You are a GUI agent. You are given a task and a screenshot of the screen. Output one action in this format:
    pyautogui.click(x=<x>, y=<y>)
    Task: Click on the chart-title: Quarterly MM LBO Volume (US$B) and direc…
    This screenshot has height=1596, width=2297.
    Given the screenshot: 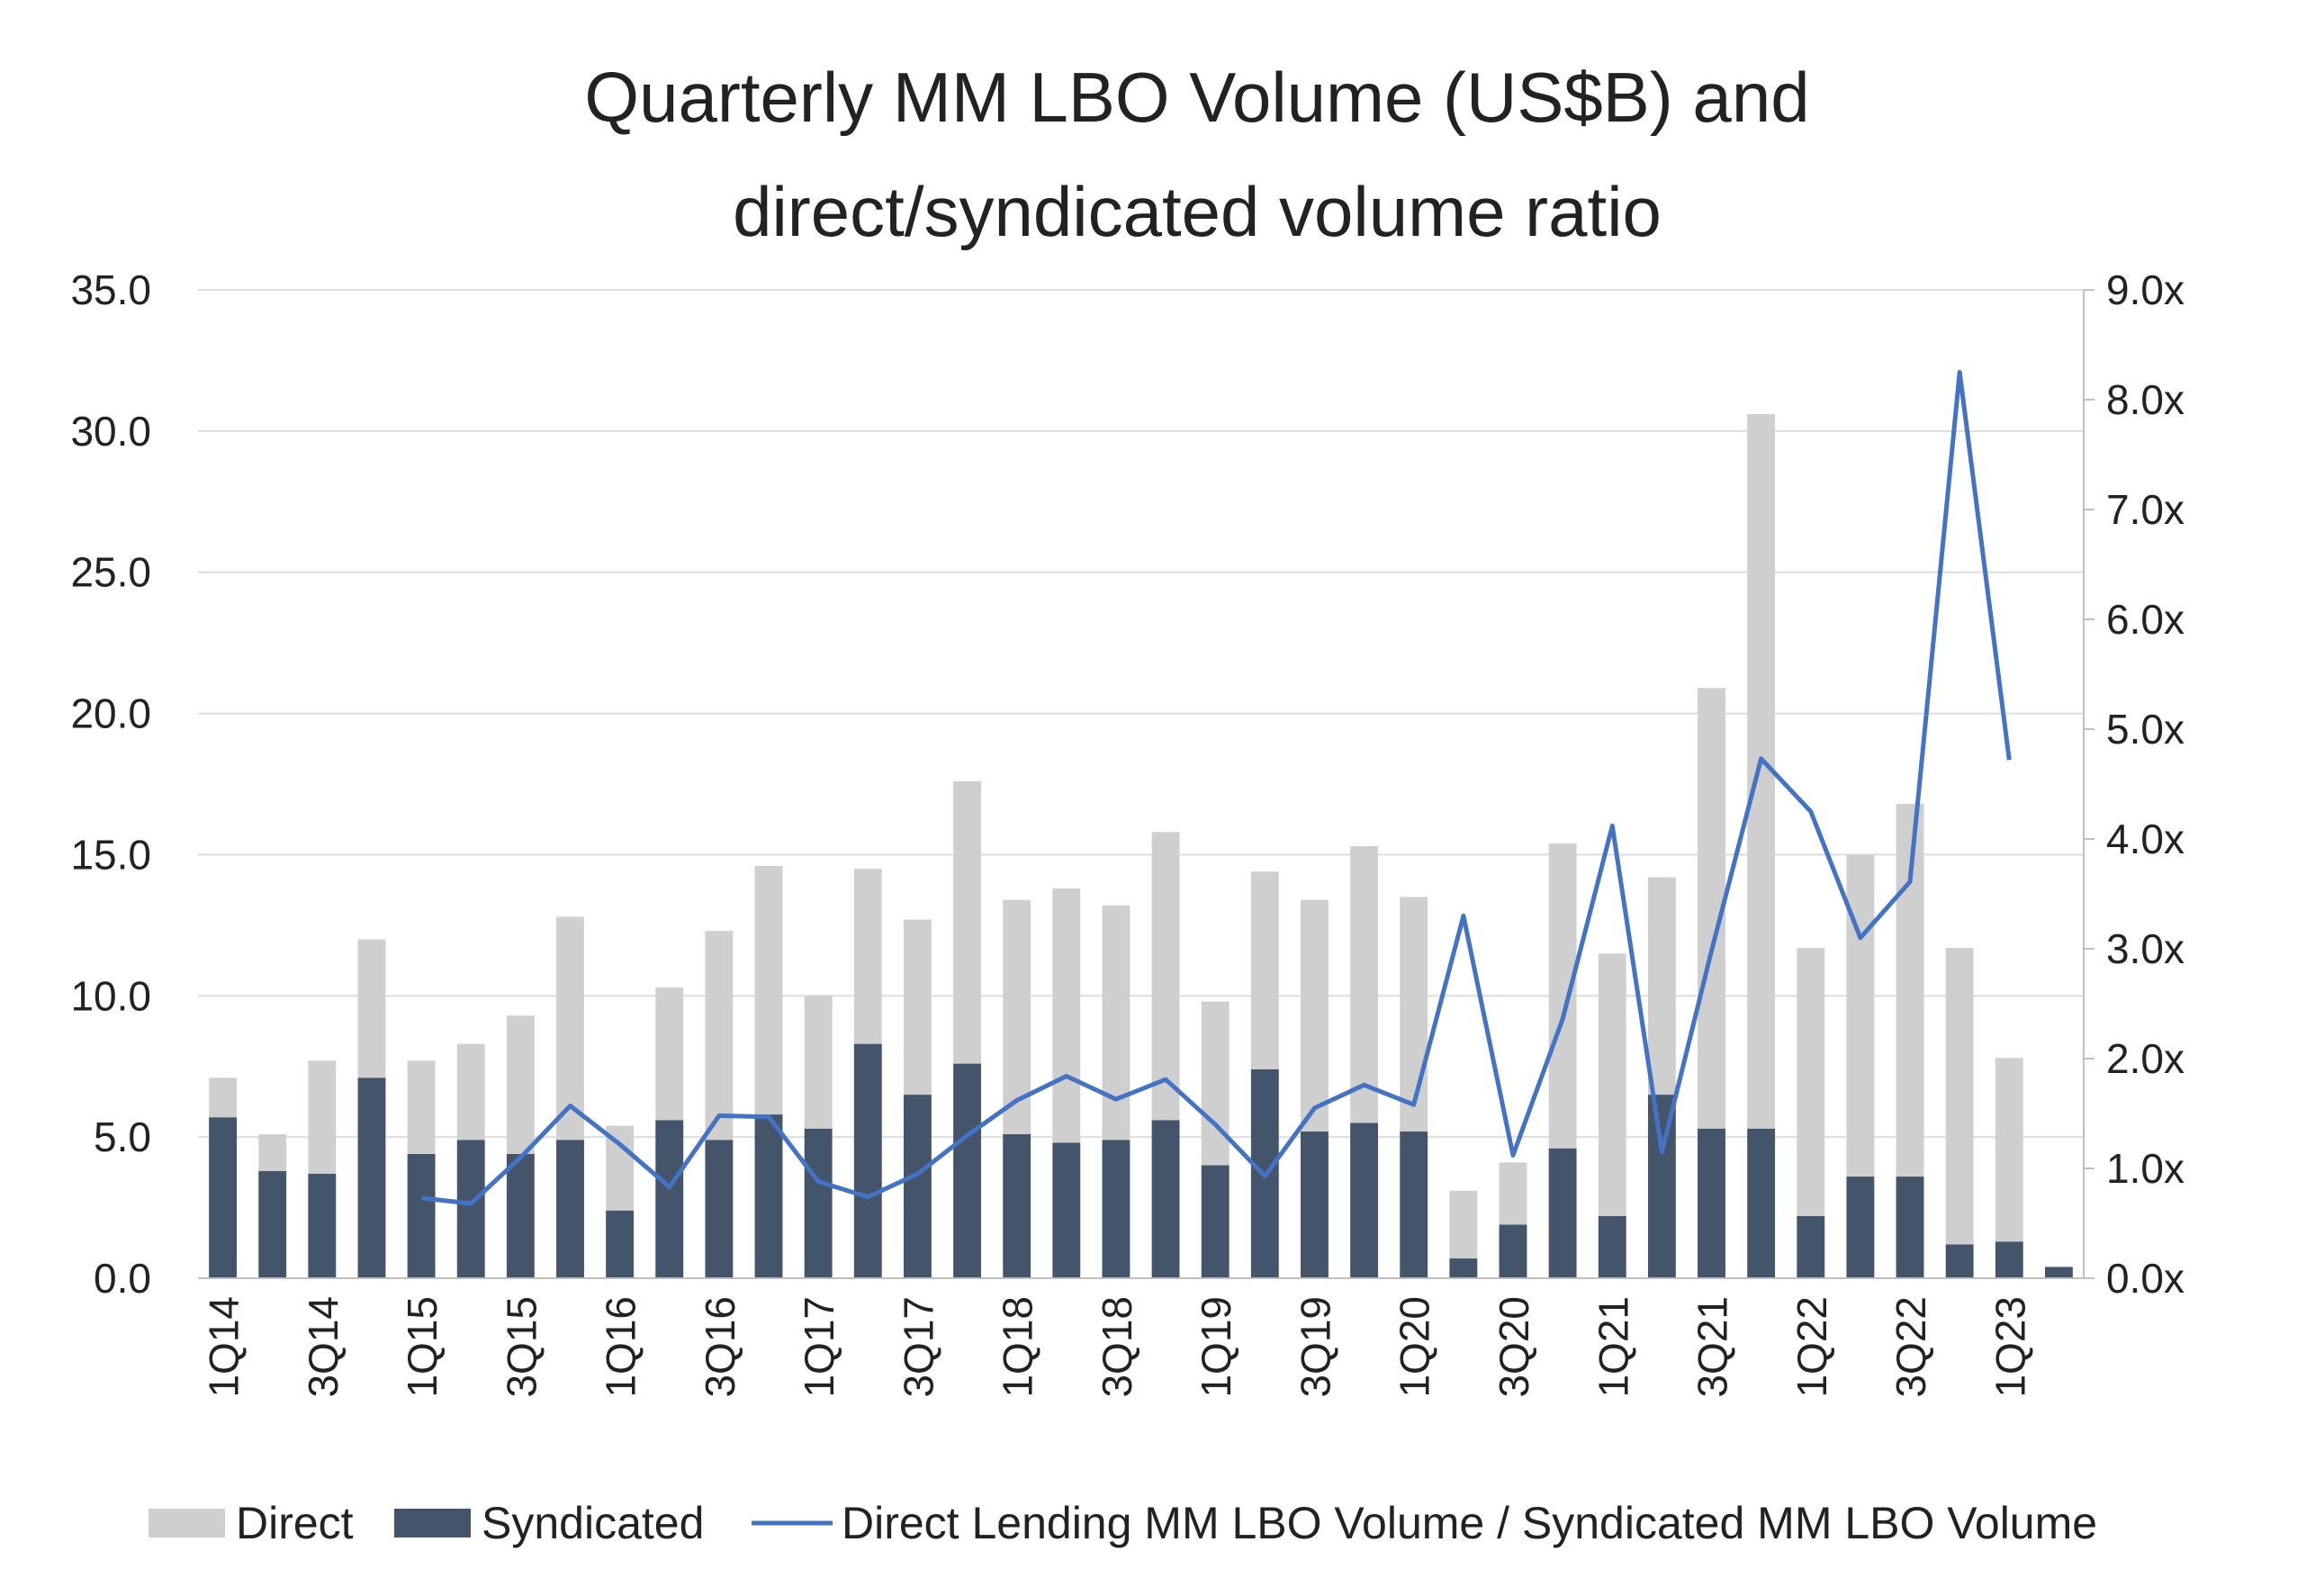 What is the action you would take?
    pyautogui.click(x=1196, y=154)
    